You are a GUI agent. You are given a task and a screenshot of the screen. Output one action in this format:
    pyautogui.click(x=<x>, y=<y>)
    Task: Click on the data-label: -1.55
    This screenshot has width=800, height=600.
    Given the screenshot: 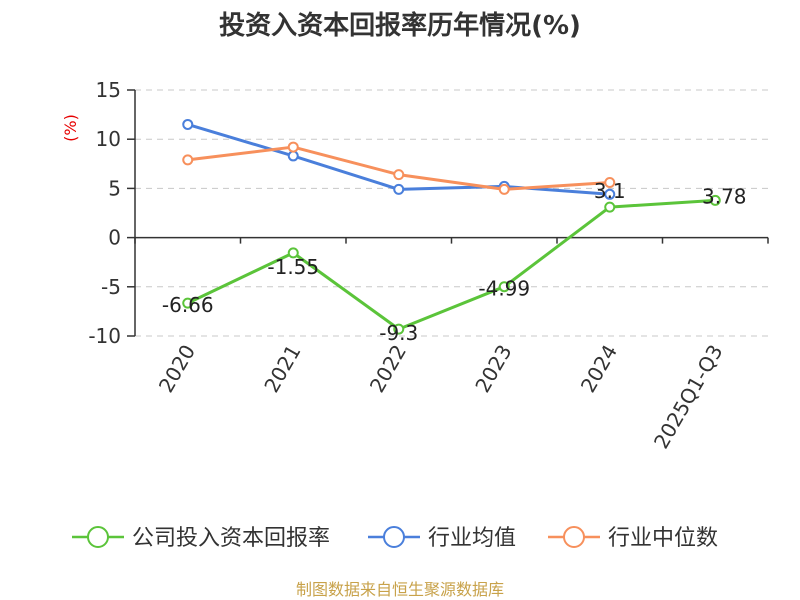 What is the action you would take?
    pyautogui.click(x=293, y=267)
    